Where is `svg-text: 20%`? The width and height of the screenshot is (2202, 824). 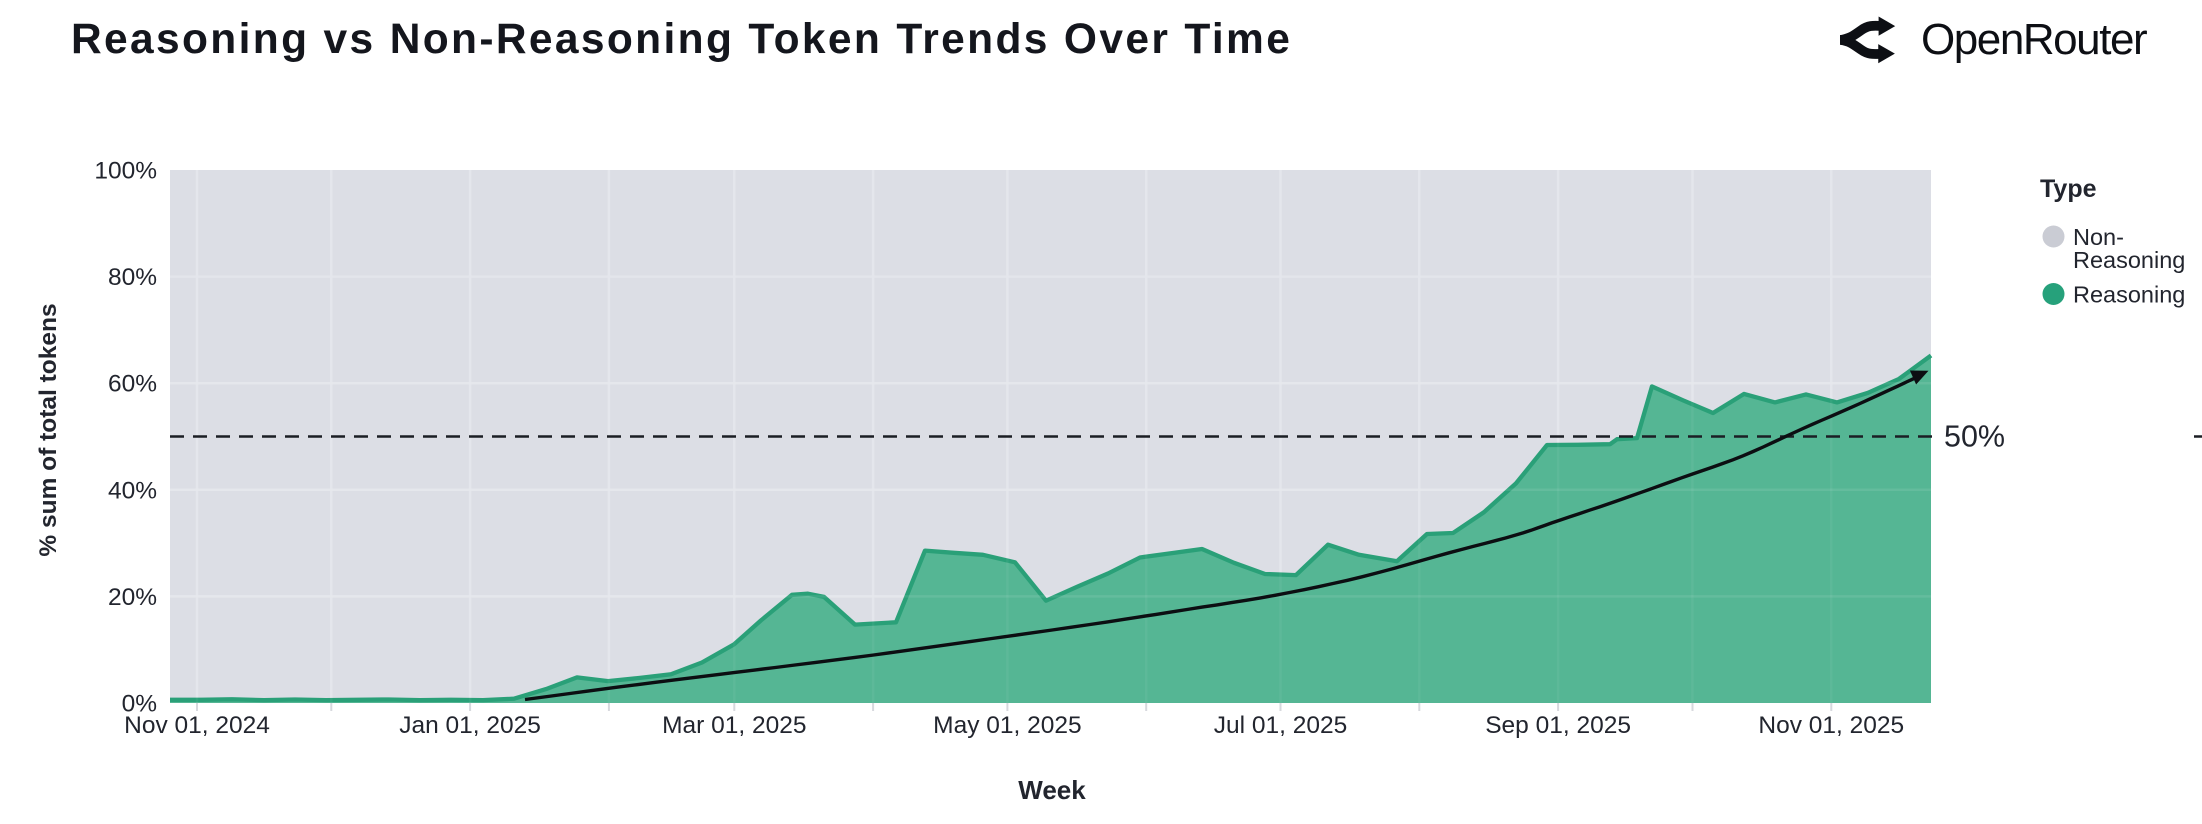
svg-text: 20% is located at coordinates (132, 597).